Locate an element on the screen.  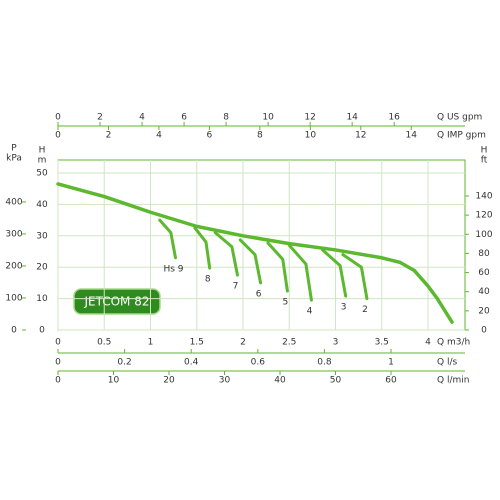
y-right-tick-label: 60 is located at coordinates (484, 273).